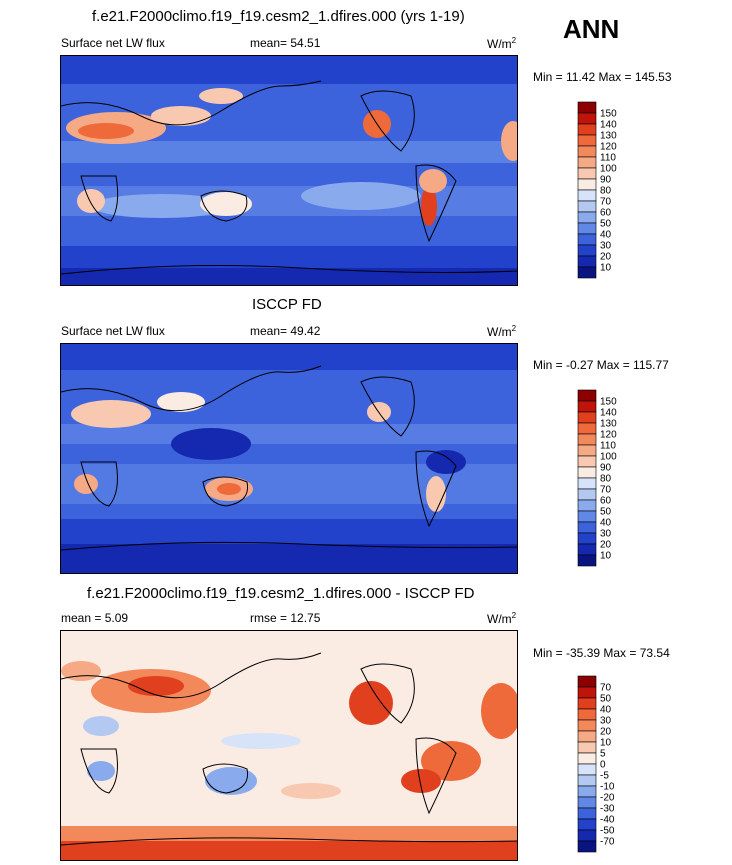  I want to click on colorbar-tick-label: -50, so click(607, 831).